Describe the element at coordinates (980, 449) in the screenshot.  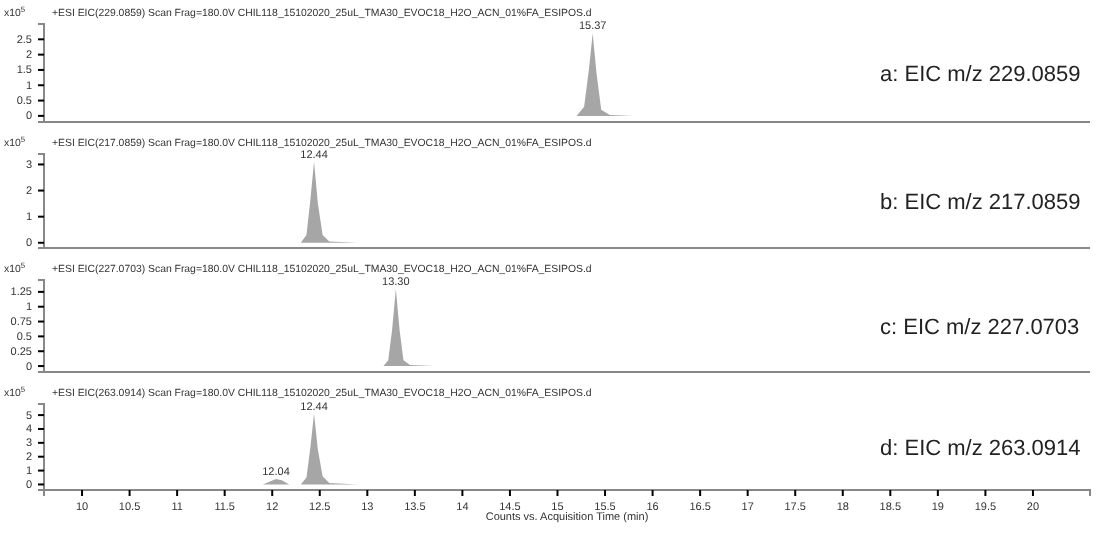
I see `annotation: d: EIC m/z 263.0914` at that location.